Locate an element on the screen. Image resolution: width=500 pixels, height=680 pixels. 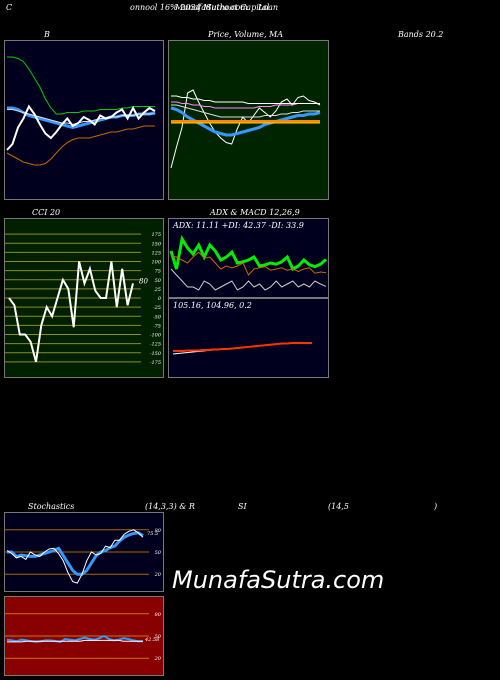
rsi-params-close: ) is located at coordinates (436, 506).